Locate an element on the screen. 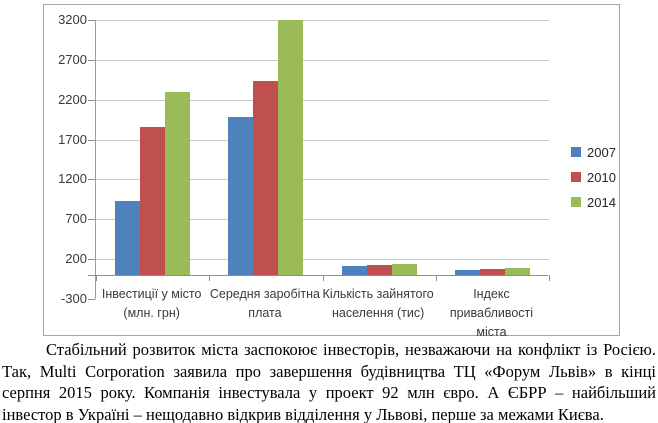  y-axis-tick-label: 2200 is located at coordinates (72, 99).